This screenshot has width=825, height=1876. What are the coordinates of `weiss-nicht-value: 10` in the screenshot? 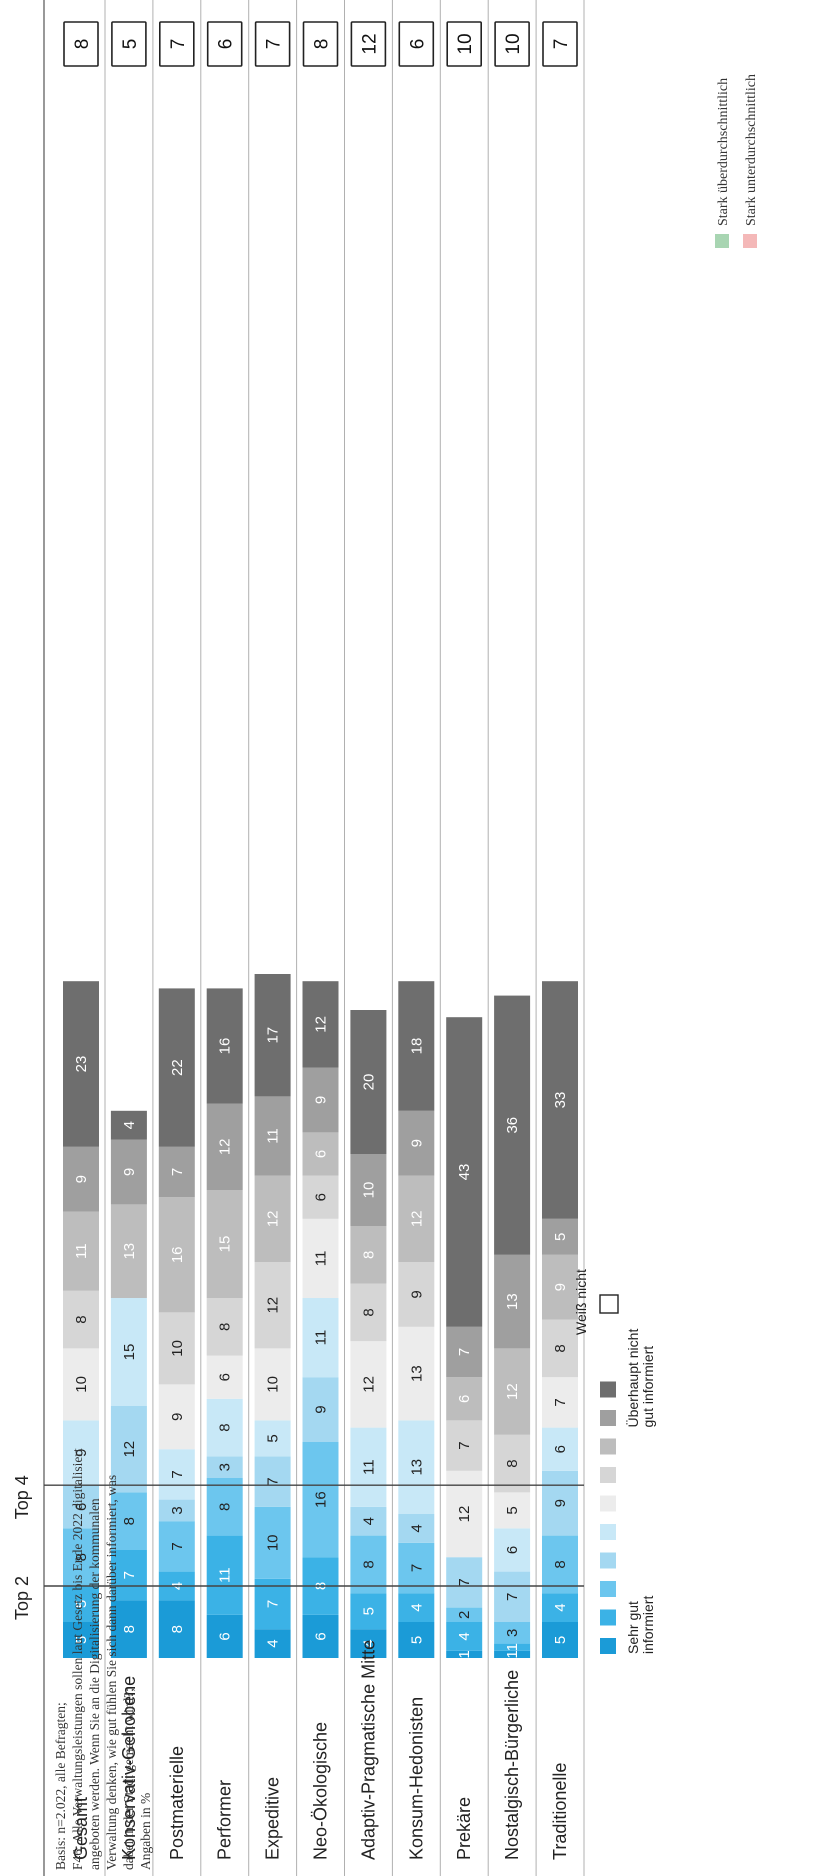 It's located at (513, 43).